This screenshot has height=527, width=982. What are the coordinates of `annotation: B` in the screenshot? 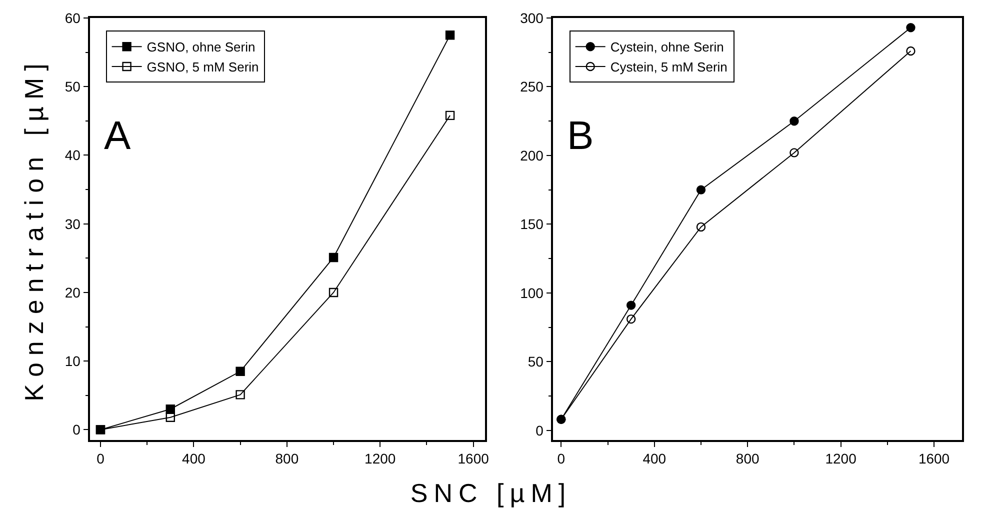 It's located at (580, 136).